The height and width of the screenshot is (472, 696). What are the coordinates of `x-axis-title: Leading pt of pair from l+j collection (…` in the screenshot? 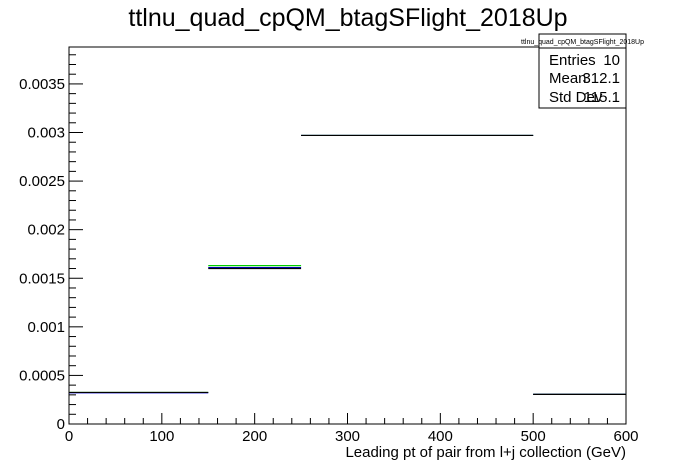 It's located at (485, 452).